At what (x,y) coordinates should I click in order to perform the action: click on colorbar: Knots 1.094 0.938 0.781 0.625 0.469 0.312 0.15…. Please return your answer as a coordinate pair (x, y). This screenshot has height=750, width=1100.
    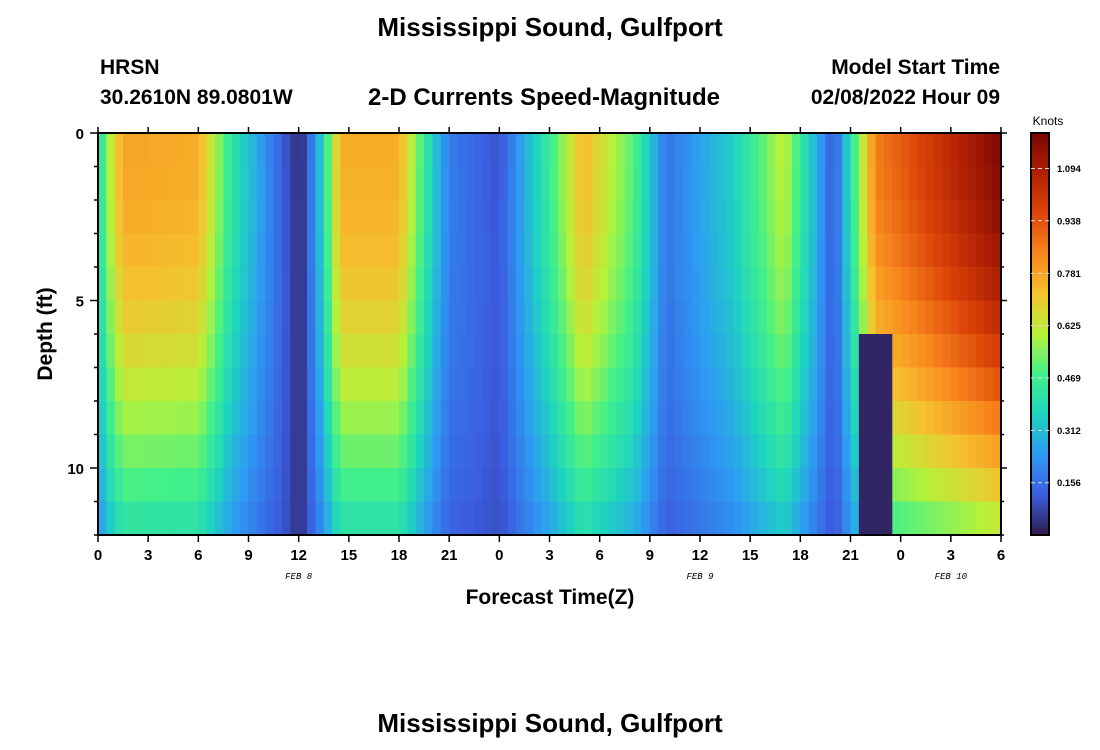
    Looking at the image, I should click on (1055, 325).